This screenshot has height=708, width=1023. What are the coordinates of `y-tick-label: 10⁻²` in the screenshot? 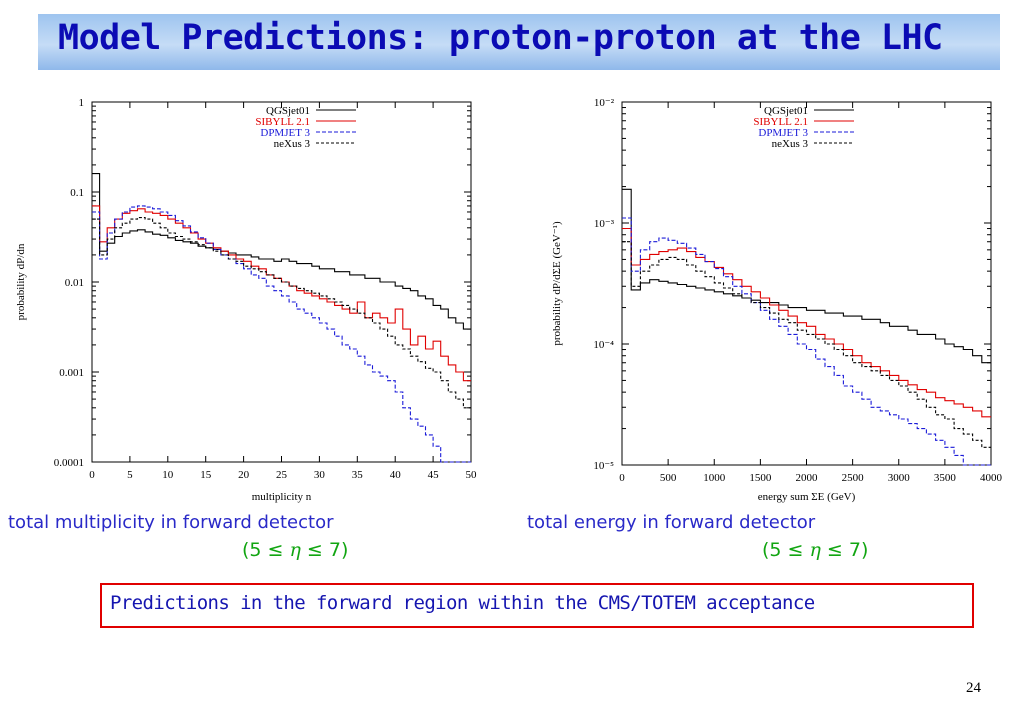 It's located at (604, 103).